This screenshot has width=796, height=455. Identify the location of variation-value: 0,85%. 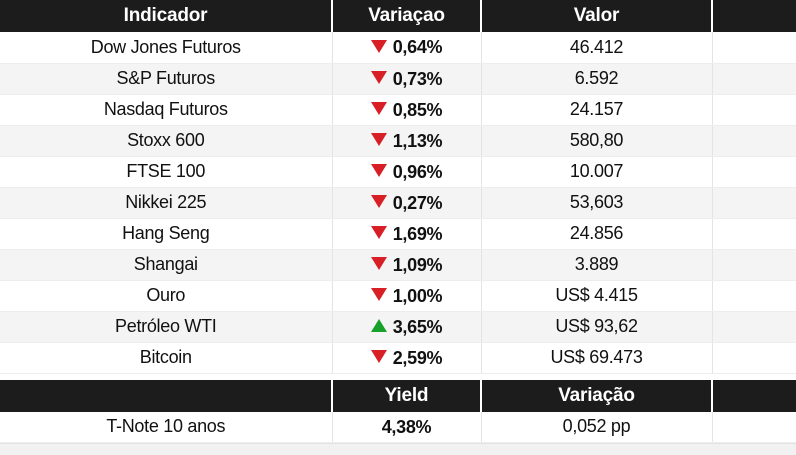
(417, 109).